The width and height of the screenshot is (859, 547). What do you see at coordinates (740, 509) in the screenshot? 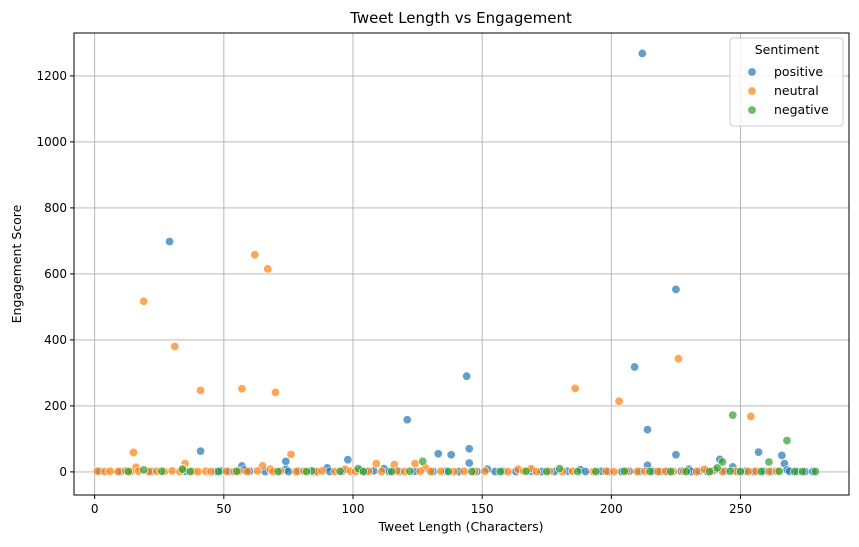
I see `x-tick-label: 250` at bounding box center [740, 509].